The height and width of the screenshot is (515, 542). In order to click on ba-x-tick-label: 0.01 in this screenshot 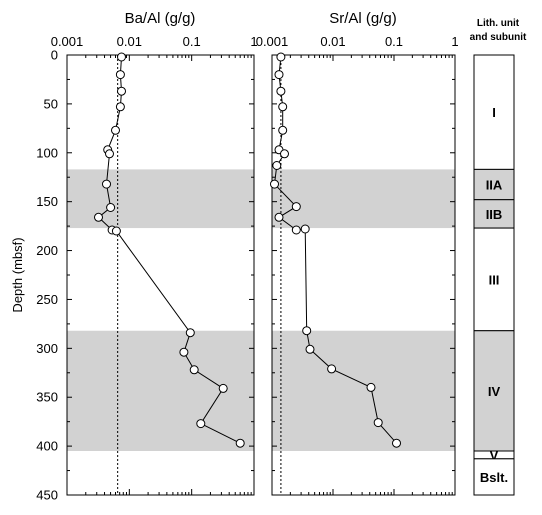, I will do `click(129, 41)`.